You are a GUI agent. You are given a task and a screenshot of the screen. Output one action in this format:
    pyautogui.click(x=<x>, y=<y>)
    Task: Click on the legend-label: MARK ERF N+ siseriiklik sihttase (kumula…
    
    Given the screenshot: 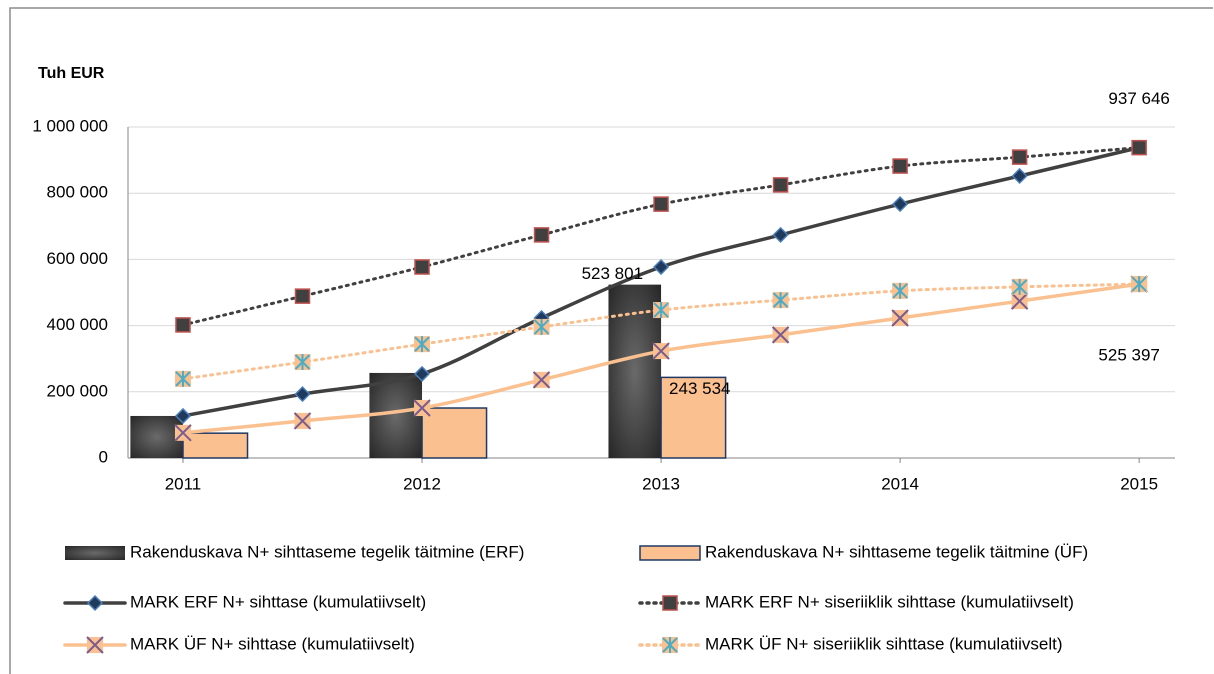 What is the action you would take?
    pyautogui.click(x=889, y=601)
    